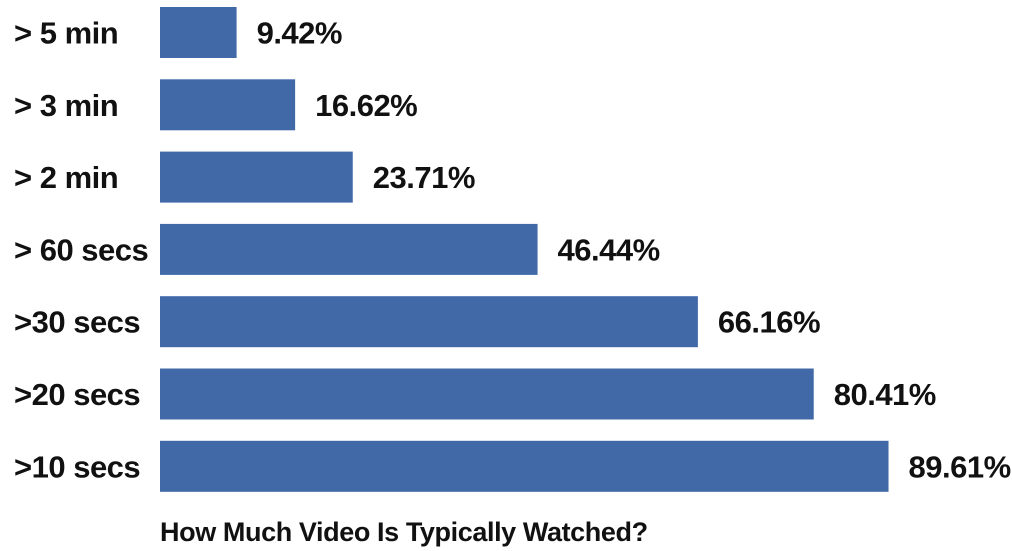  What do you see at coordinates (404, 532) in the screenshot?
I see `chart-title: How Much Video Is Typically Watched?` at bounding box center [404, 532].